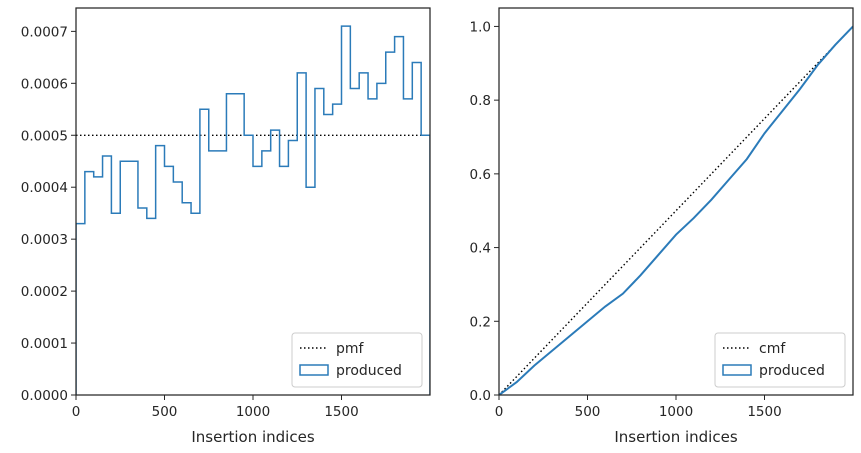 This screenshot has width=861, height=453. What do you see at coordinates (44, 292) in the screenshot?
I see `y-tick-label: 0.0002` at bounding box center [44, 292].